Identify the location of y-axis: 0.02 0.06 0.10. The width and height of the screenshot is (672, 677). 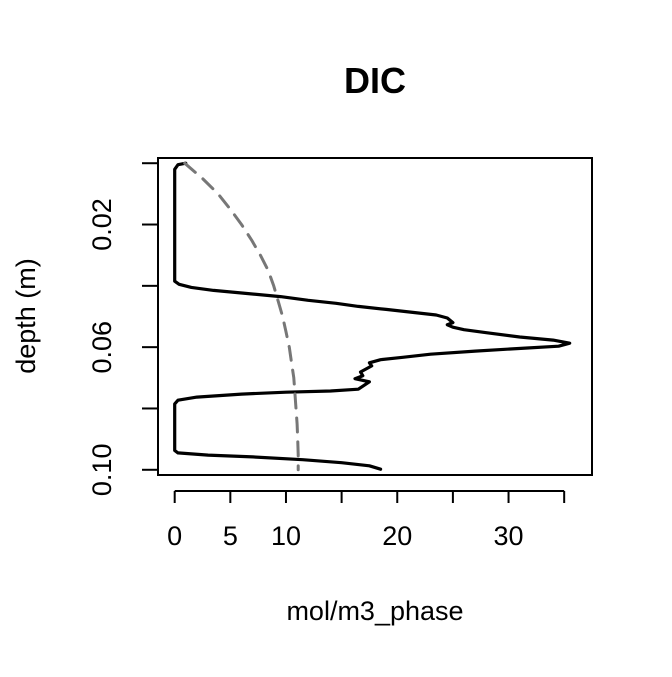
(122, 329).